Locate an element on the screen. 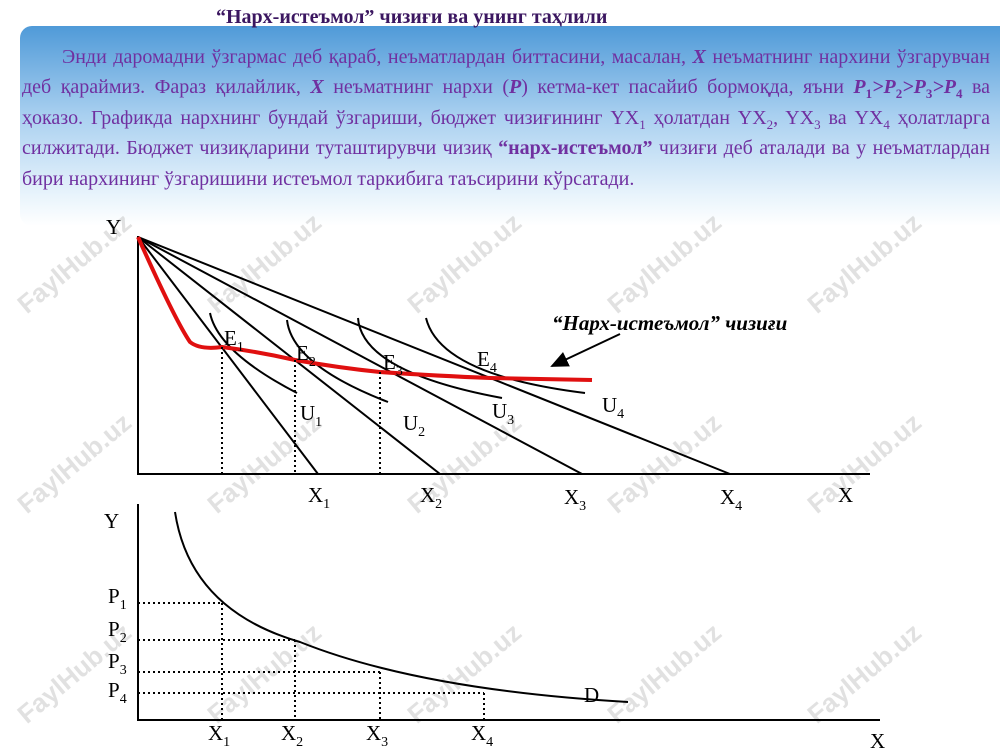  text-run: ) кетма-кет пасайиб бормоқда, яъни is located at coordinates (687, 87).